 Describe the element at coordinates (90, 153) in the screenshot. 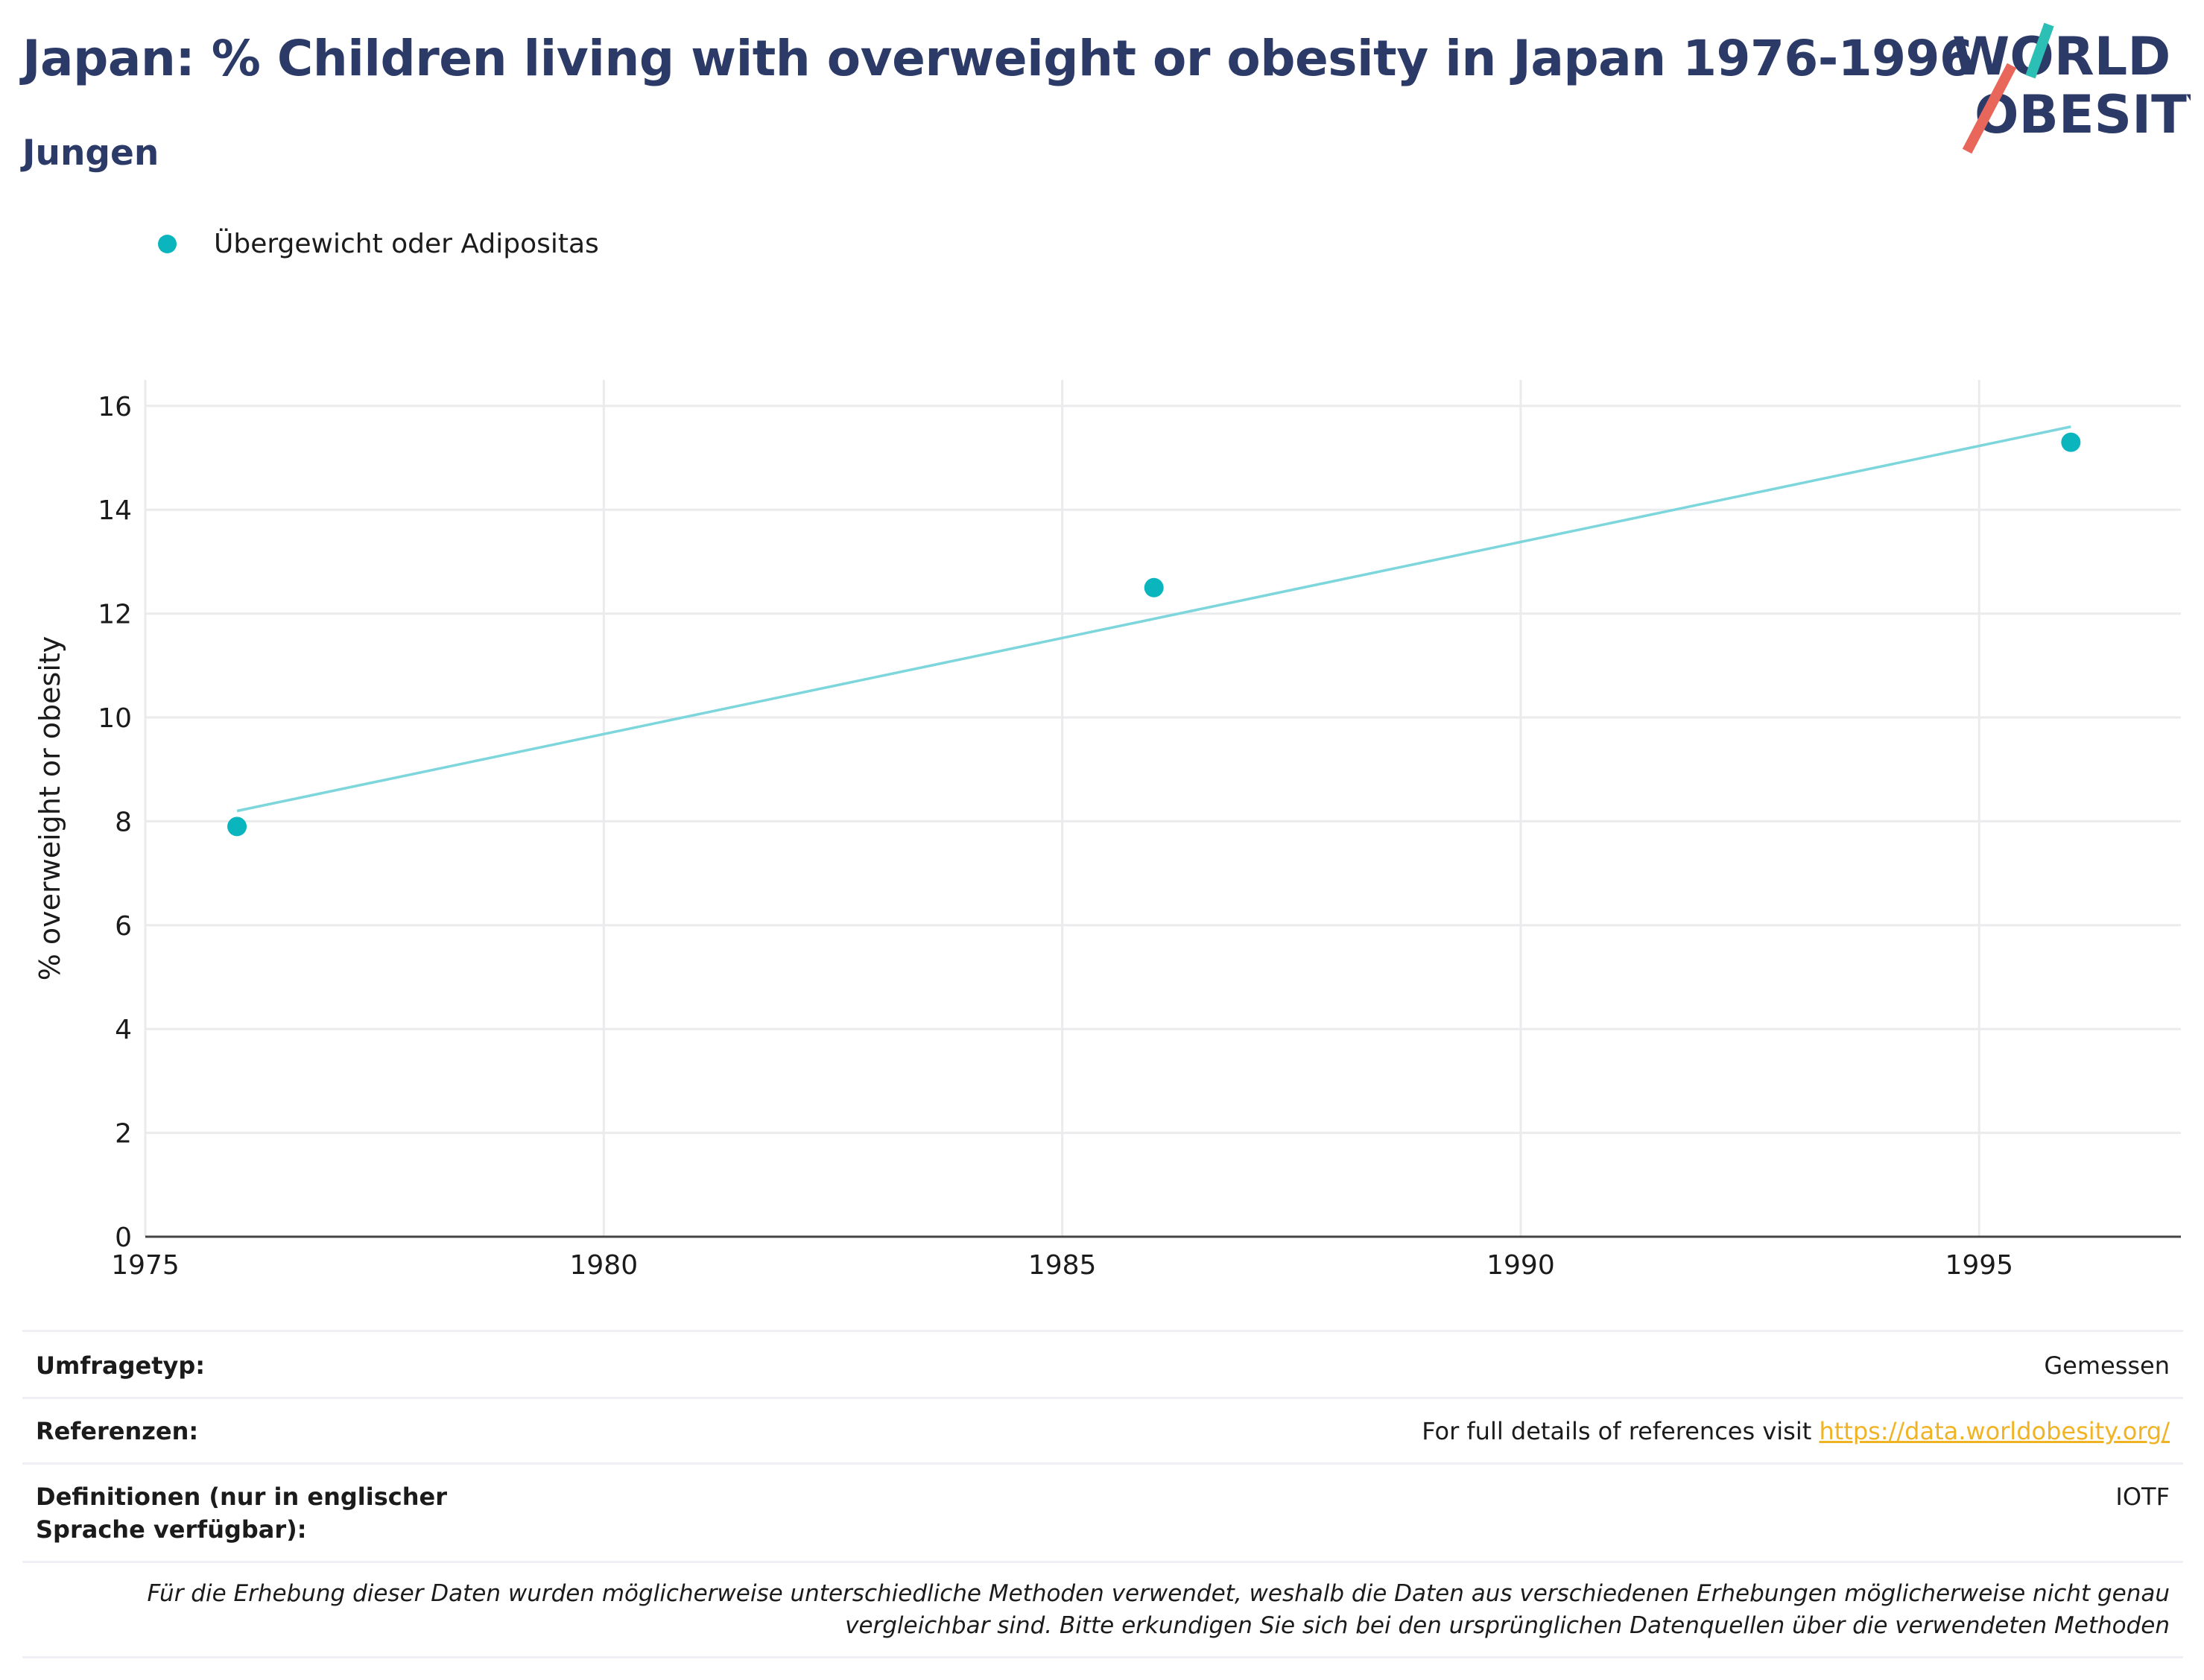

I see `chart-subtitle: Jungen` at that location.